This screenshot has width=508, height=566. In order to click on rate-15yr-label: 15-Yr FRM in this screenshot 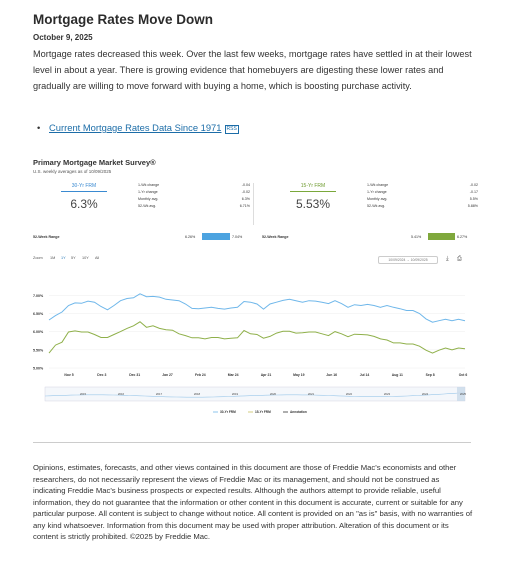, I will do `click(313, 186)`.